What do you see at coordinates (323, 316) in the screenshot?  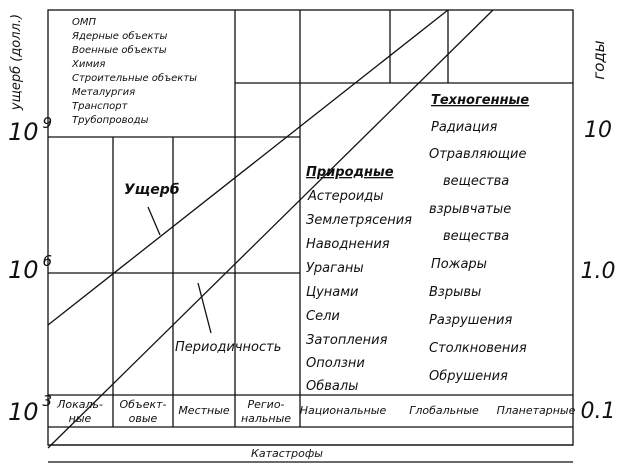 I see `natural-item: Сели` at bounding box center [323, 316].